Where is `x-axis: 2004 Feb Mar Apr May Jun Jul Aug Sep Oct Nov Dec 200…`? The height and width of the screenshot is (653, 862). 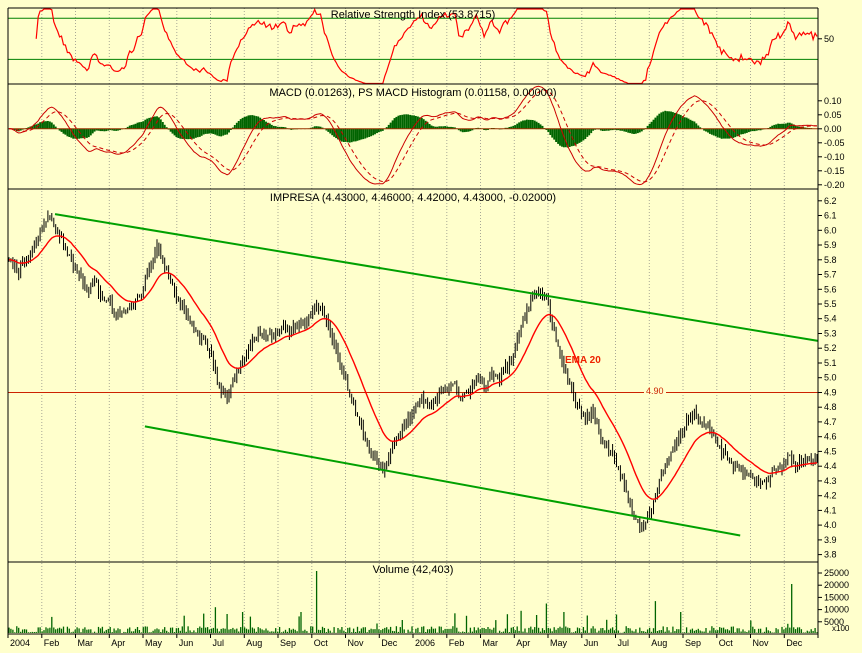 x-axis: 2004 Feb Mar Apr May Jun Jul Aug Sep Oct Nov Dec 200… is located at coordinates (413, 641).